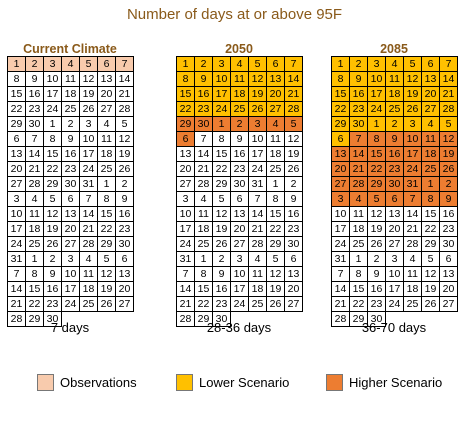 This screenshot has width=469, height=421. I want to click on calendar-day-cell: 4, so click(71, 64).